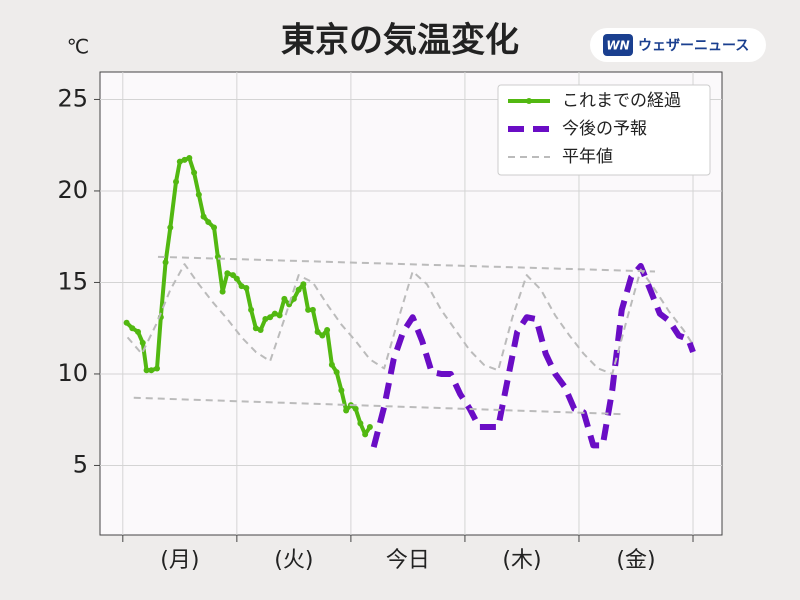 The width and height of the screenshot is (800, 600). I want to click on logo-badge, so click(678, 45).